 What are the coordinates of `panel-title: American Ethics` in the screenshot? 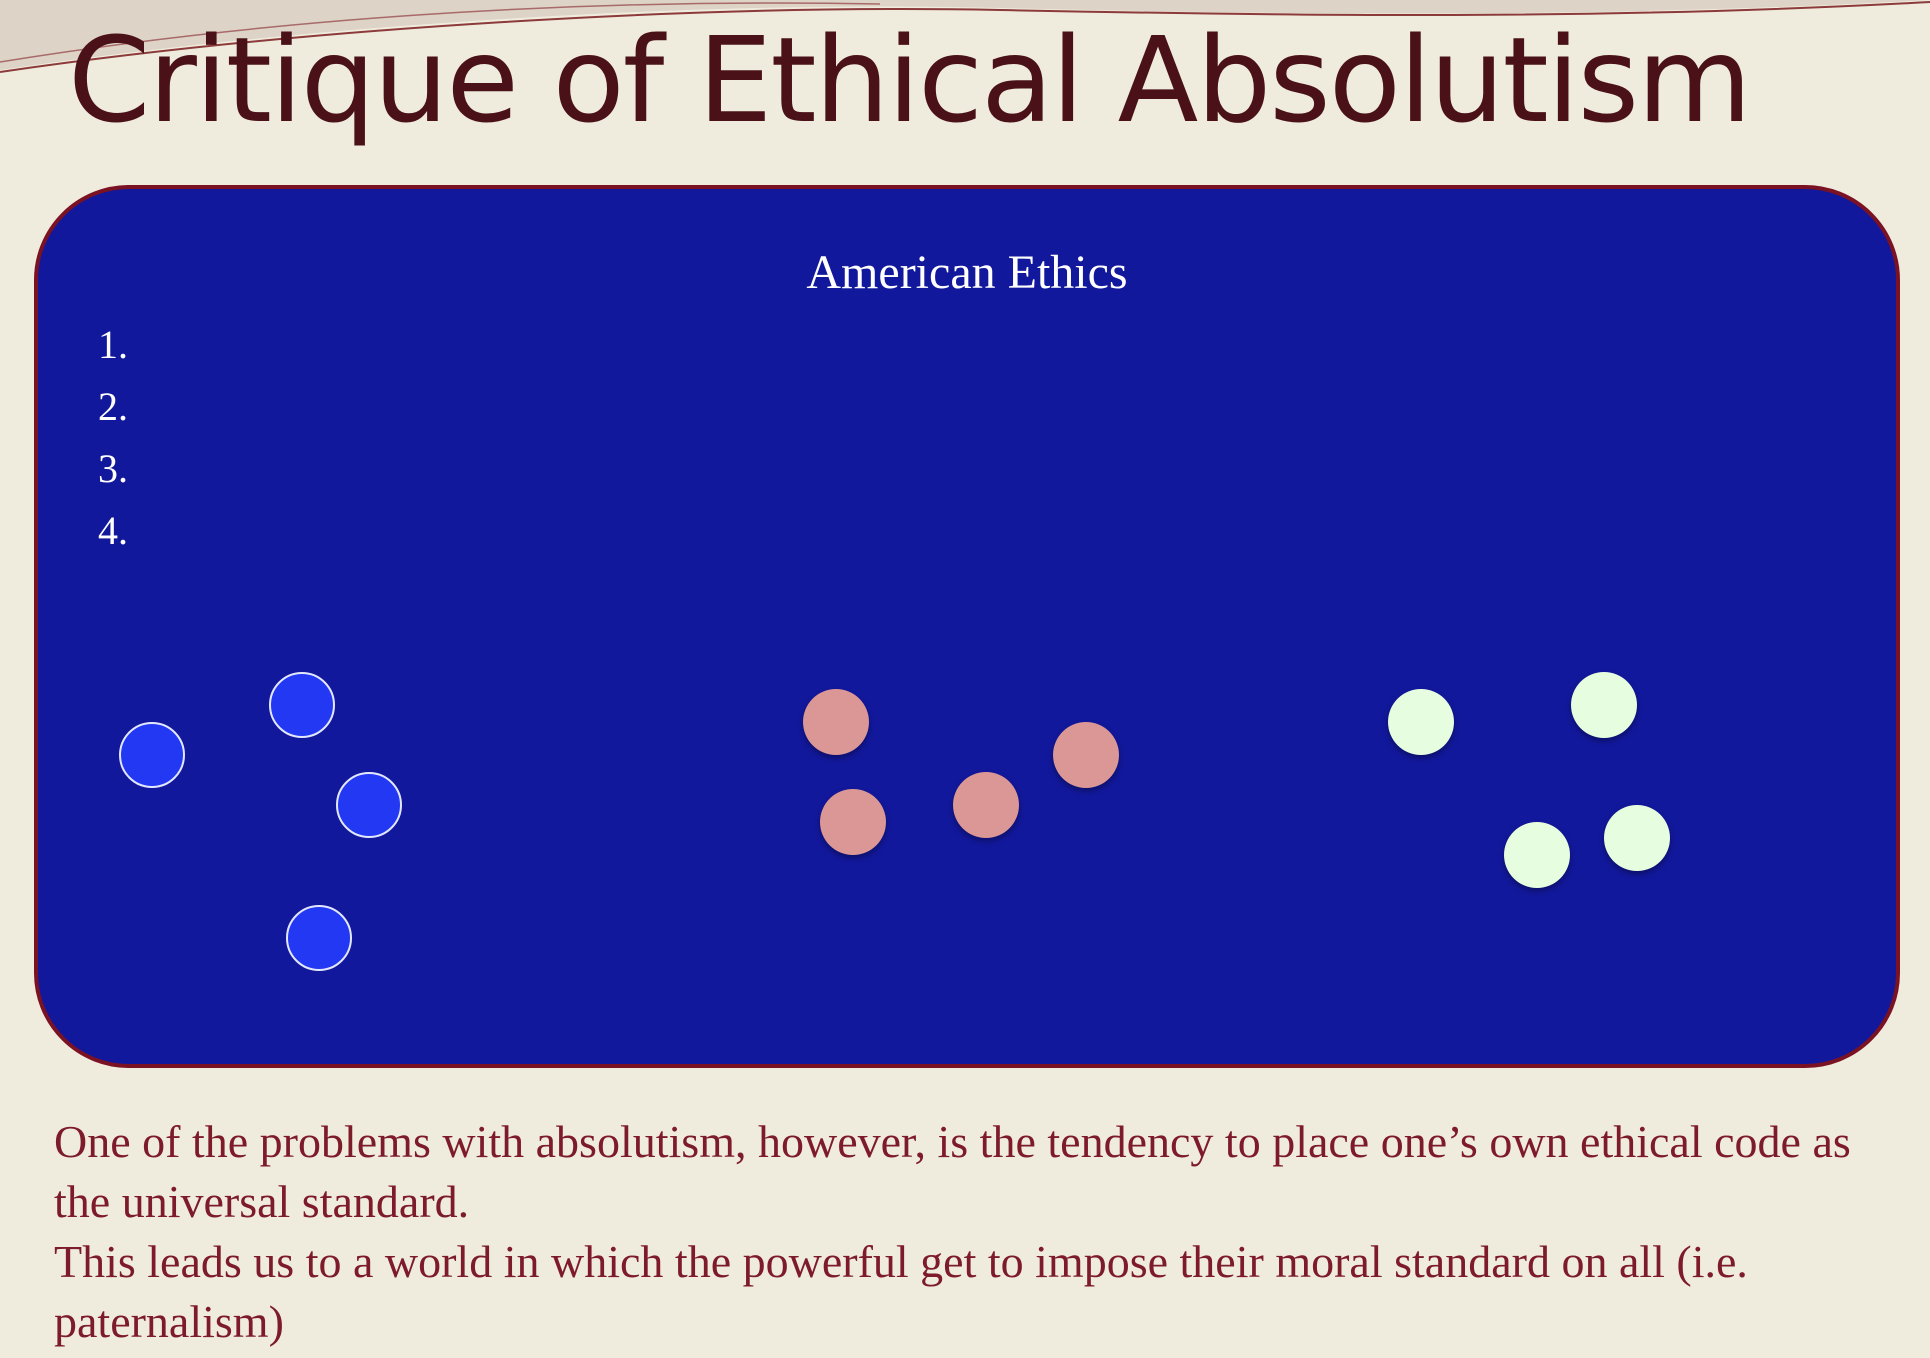 It's located at (967, 272).